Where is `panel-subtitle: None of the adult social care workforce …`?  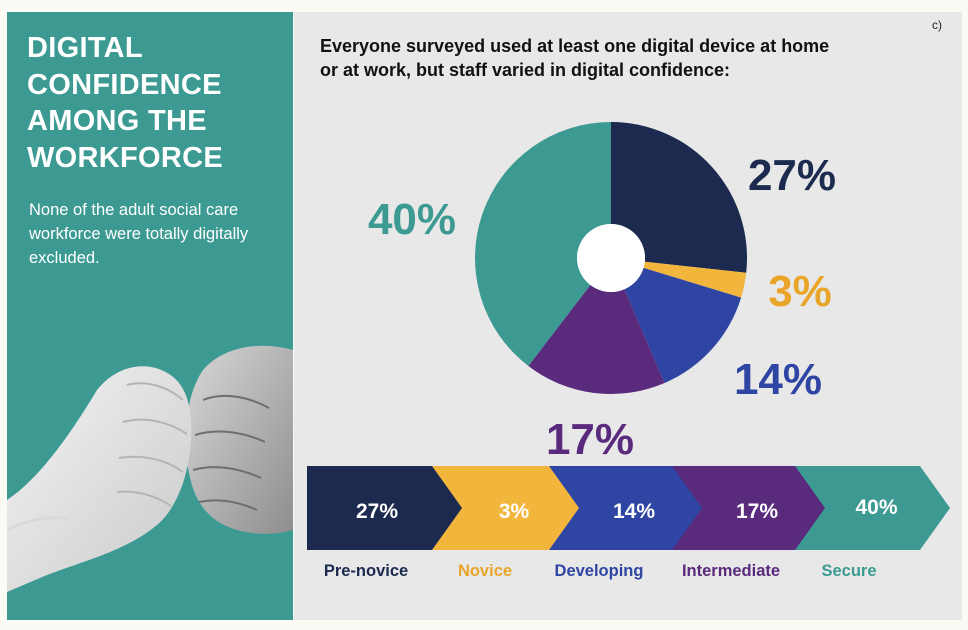 panel-subtitle: None of the adult social care workforce … is located at coordinates (139, 234).